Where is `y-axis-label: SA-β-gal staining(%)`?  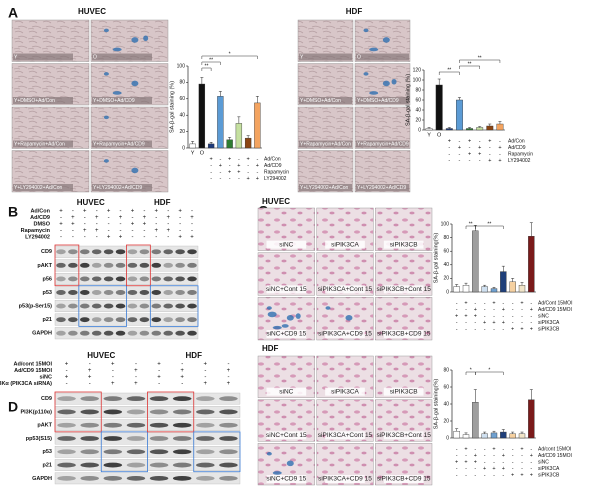 y-axis-label: SA-β-gal staining(%) is located at coordinates (436, 258).